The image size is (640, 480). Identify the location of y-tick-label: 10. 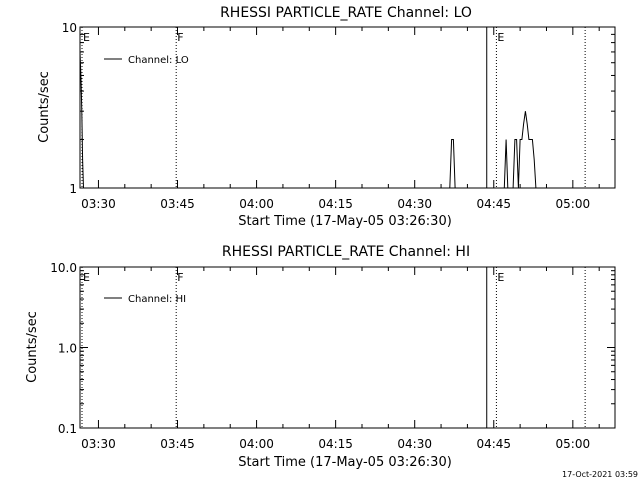
(69, 28).